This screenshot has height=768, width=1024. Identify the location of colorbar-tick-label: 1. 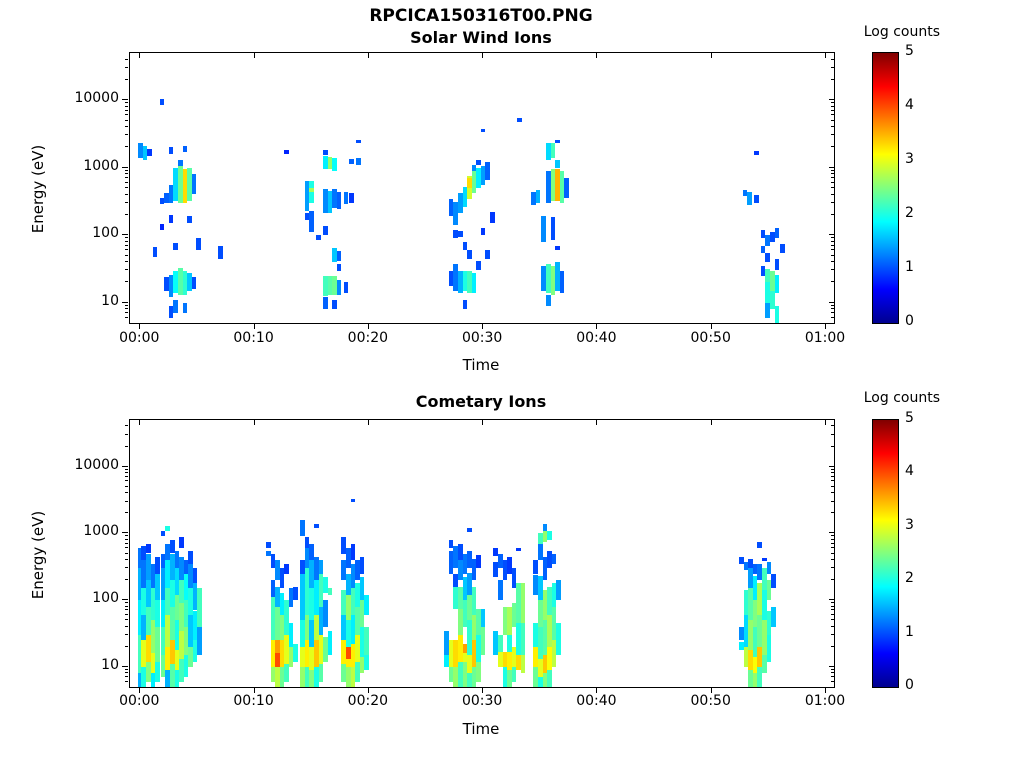
(909, 631).